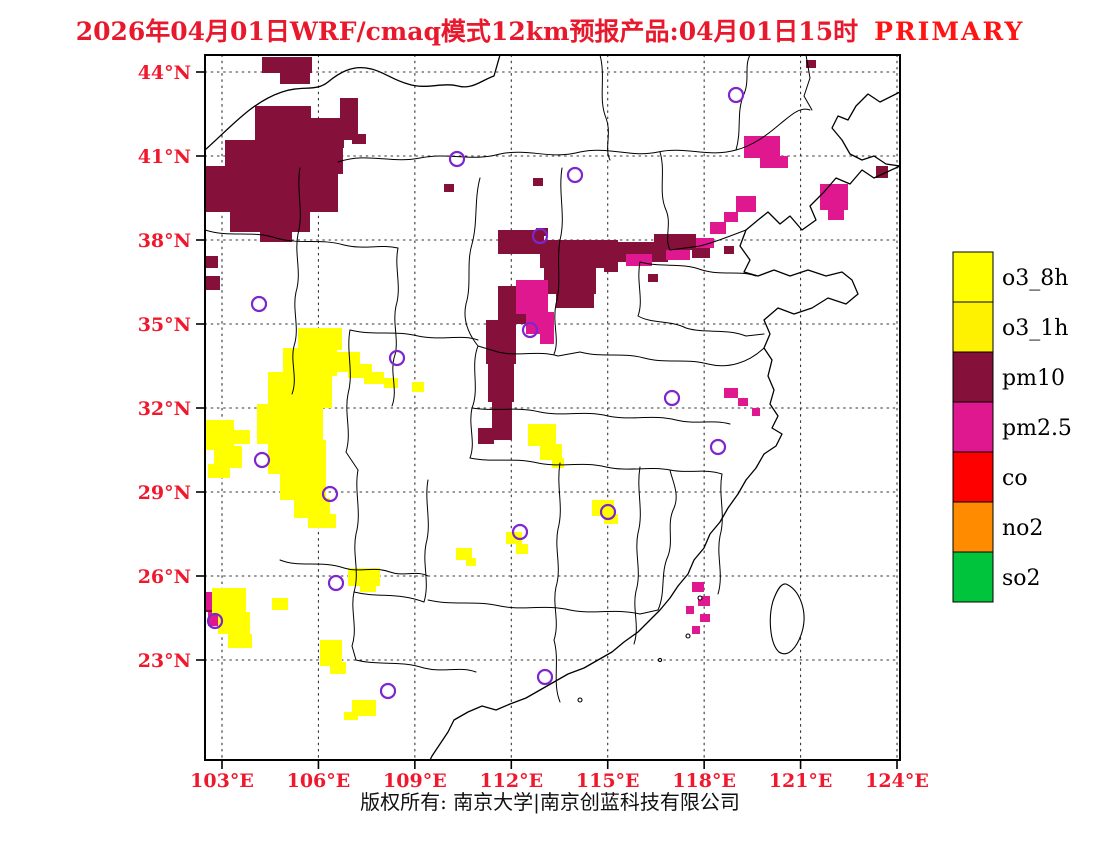 The image size is (1100, 850). What do you see at coordinates (302, 239) in the screenshot?
I see `gansu-south-border` at bounding box center [302, 239].